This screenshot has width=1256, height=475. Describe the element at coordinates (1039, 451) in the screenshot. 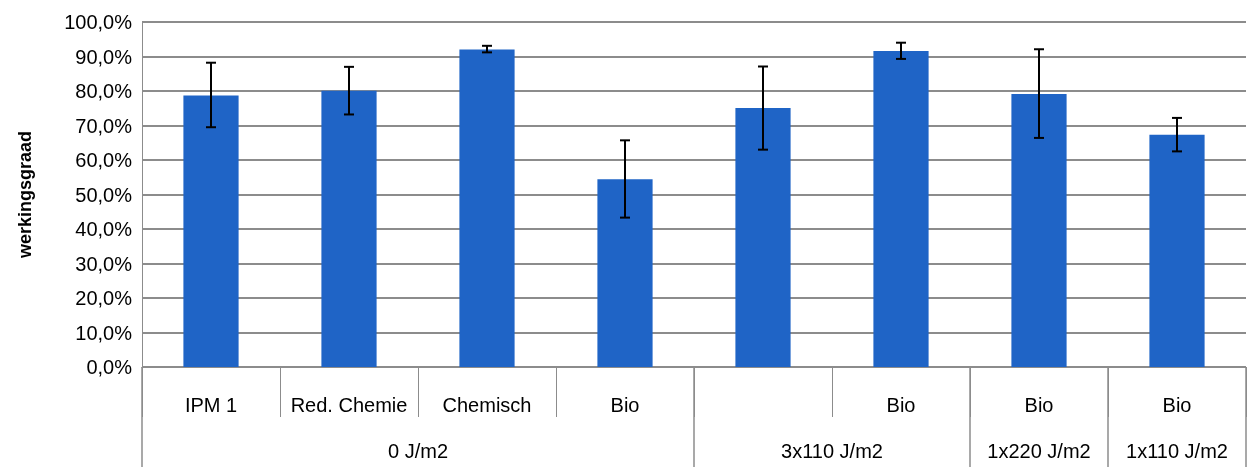

I see `text: 1x220 J/m2` at that location.